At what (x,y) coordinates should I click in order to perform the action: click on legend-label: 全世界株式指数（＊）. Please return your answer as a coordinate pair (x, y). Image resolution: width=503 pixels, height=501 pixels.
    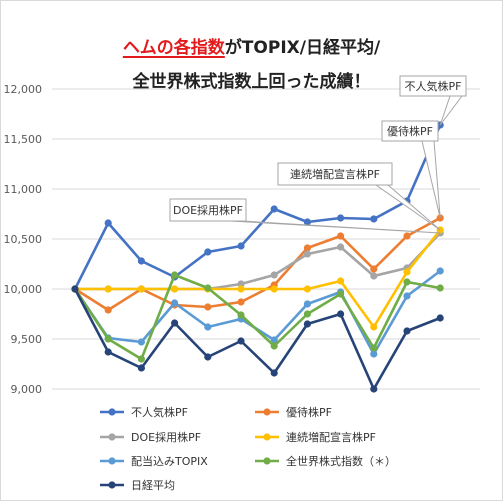
    Looking at the image, I should click on (341, 461).